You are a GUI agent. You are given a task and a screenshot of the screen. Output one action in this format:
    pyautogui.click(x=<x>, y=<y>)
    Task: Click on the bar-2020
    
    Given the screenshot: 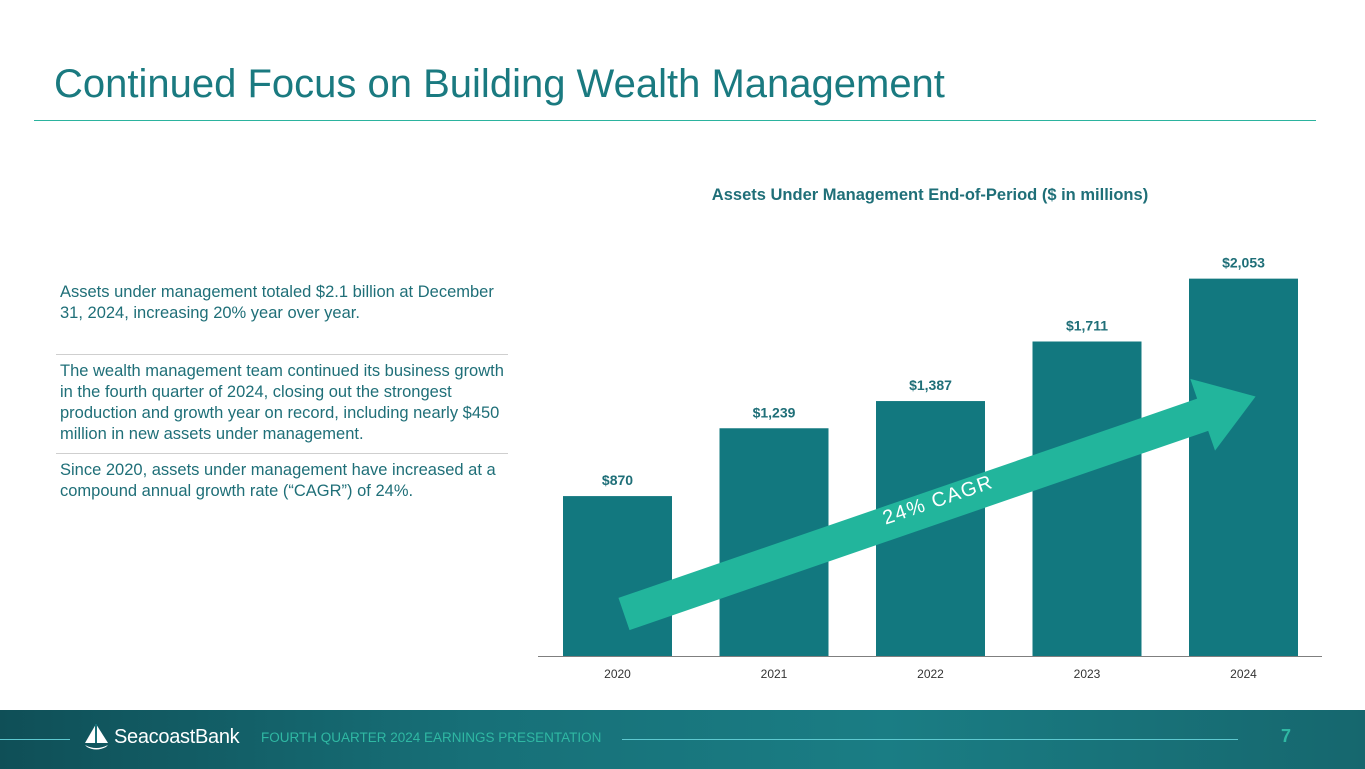 What is the action you would take?
    pyautogui.click(x=617, y=576)
    